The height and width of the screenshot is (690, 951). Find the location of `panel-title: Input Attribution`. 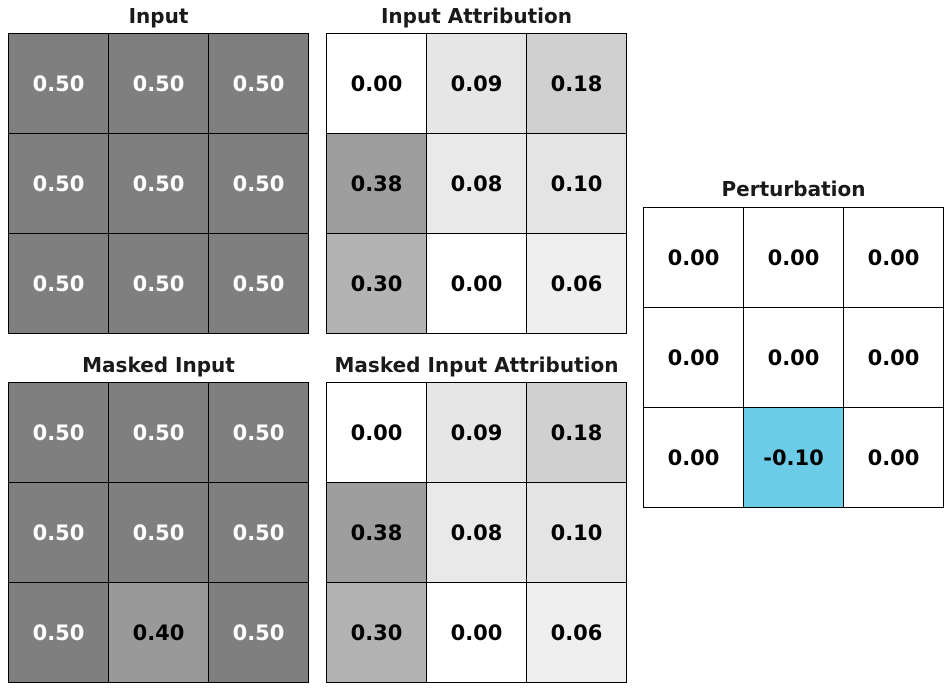

panel-title: Input Attribution is located at coordinates (476, 16).